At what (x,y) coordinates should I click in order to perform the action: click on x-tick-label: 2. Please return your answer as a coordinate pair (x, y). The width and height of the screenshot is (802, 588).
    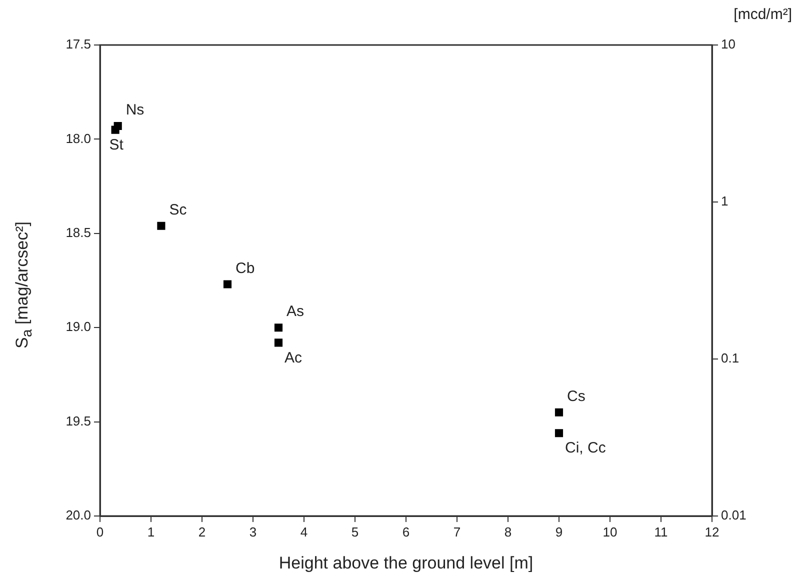
    Looking at the image, I should click on (202, 532).